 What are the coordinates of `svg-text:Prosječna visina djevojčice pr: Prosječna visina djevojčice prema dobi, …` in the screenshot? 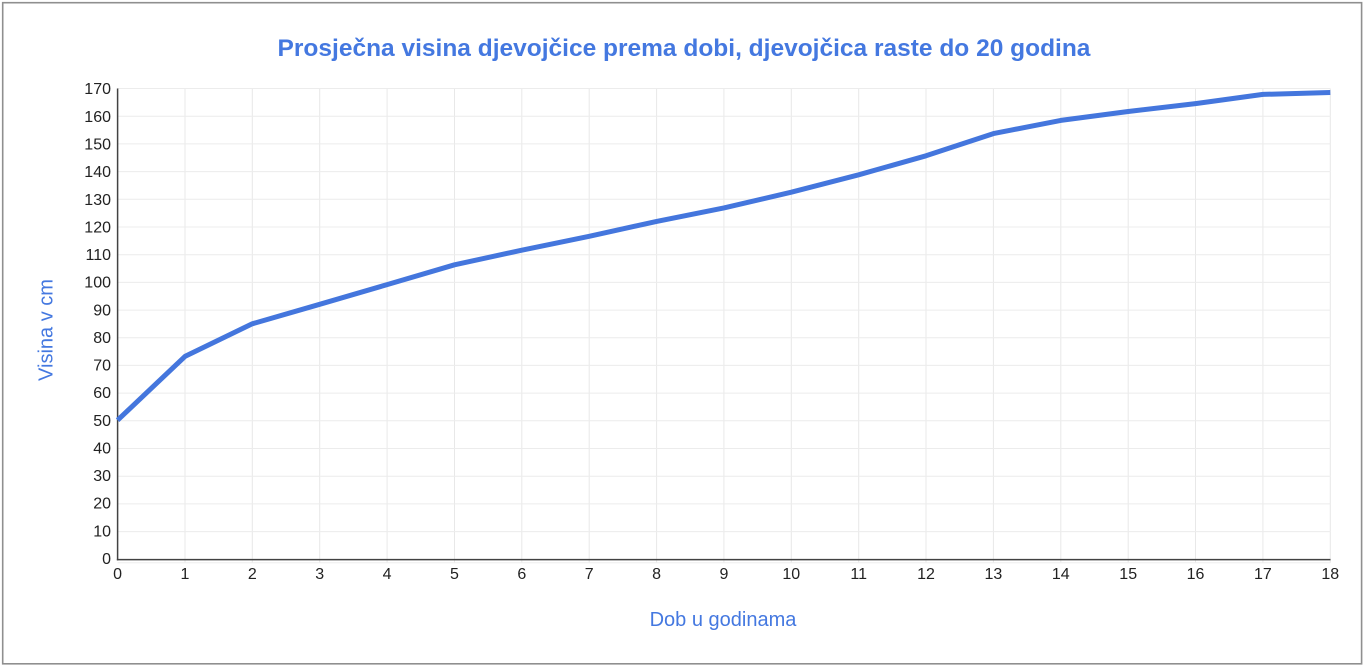 It's located at (684, 48).